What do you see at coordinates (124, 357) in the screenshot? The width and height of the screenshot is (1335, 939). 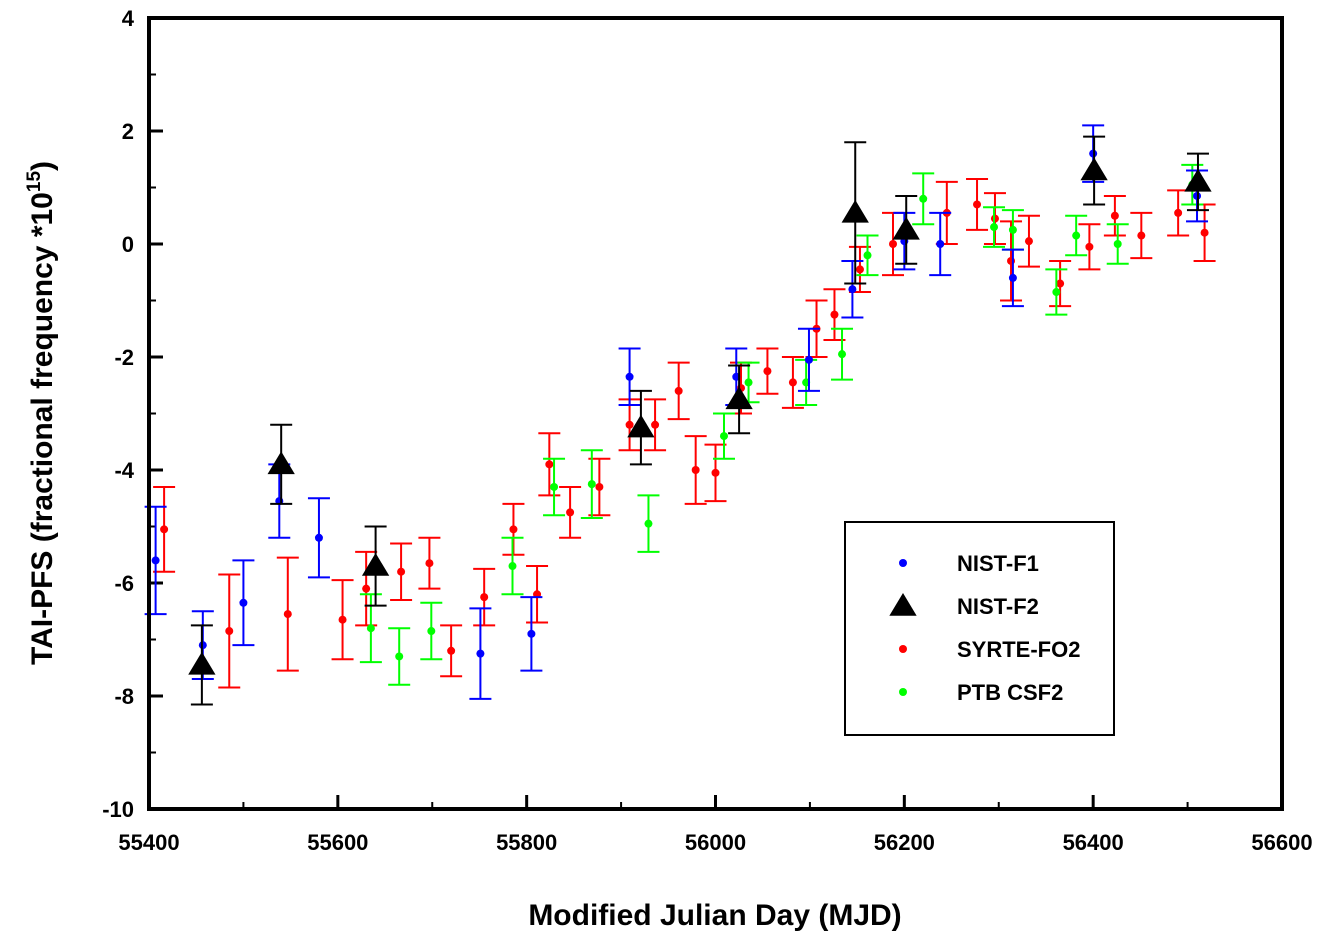 I see `y-tick-label: -2` at bounding box center [124, 357].